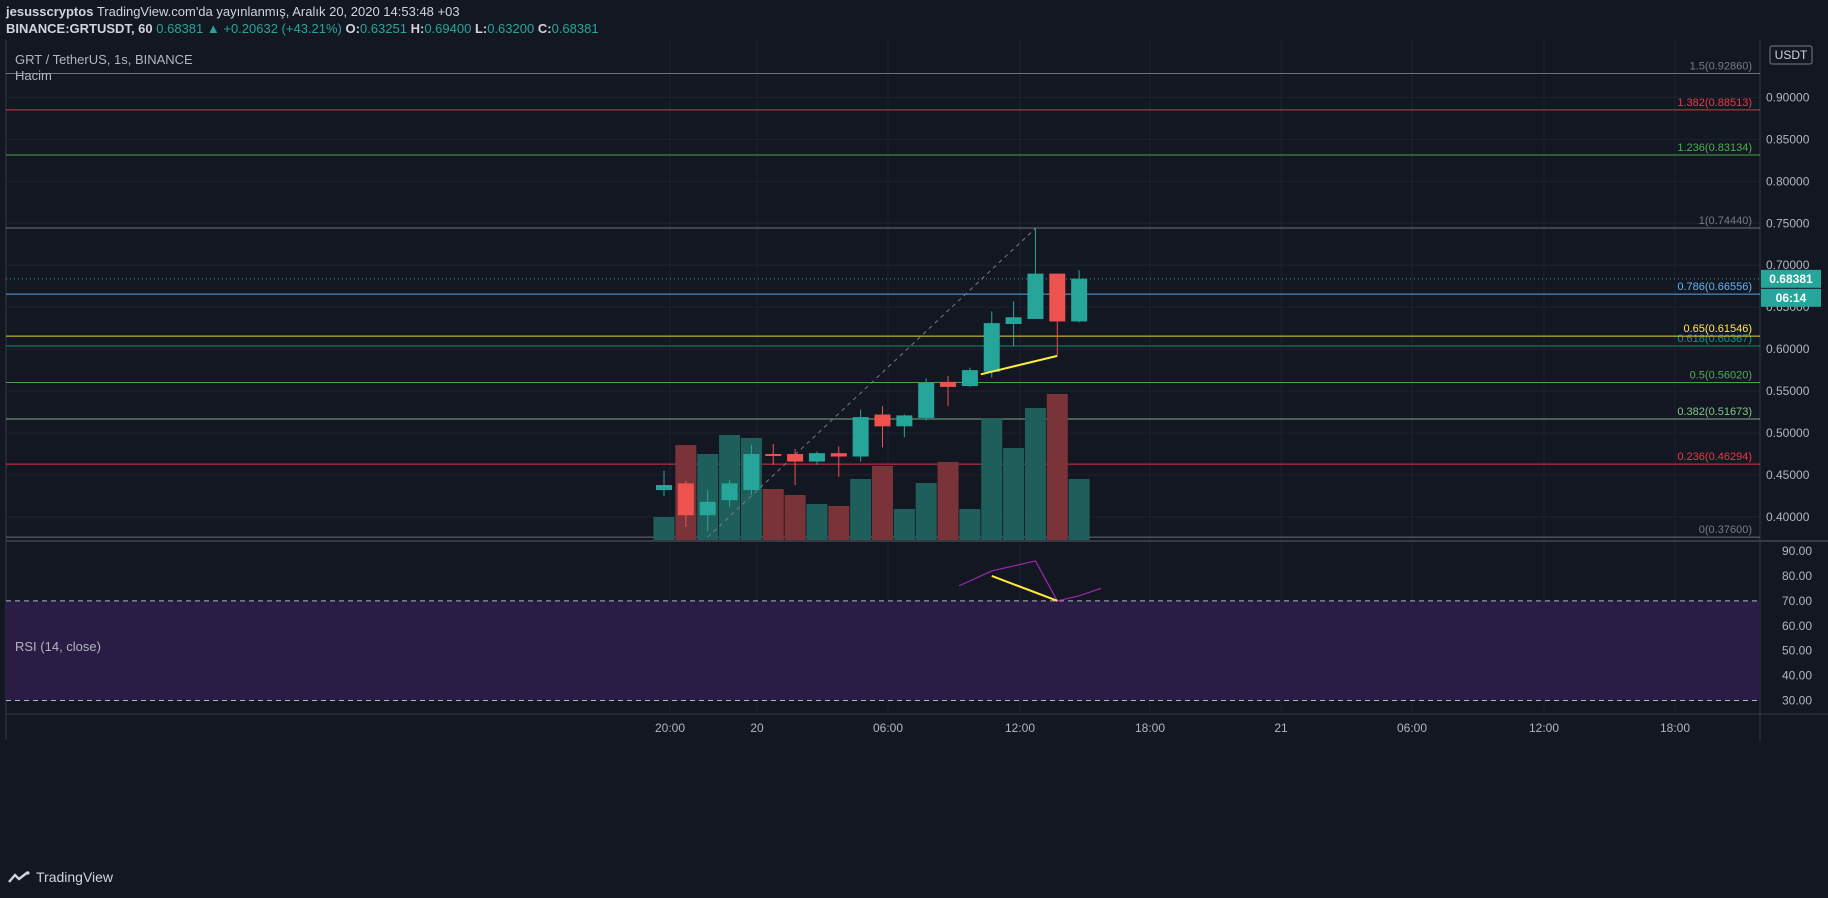  Describe the element at coordinates (1788, 349) in the screenshot. I see `price-tick: 0.60000` at that location.